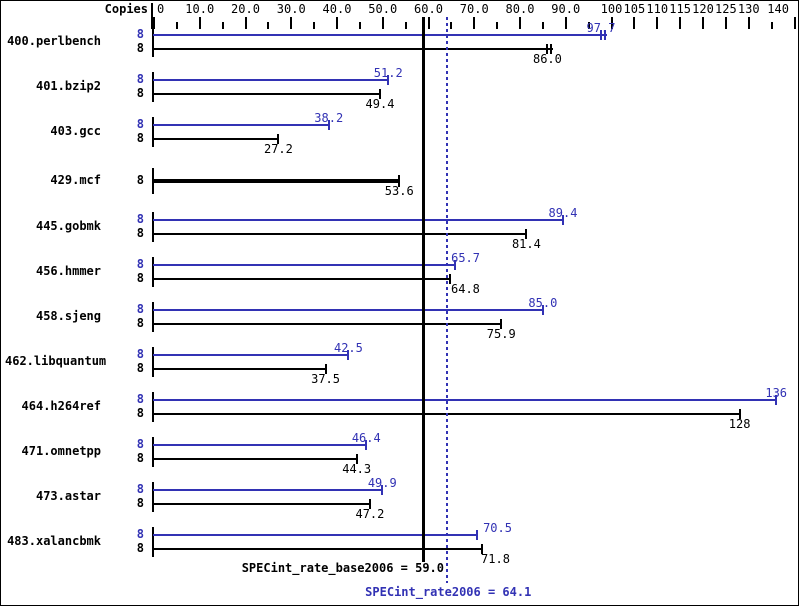 The height and width of the screenshot is (606, 799). What do you see at coordinates (739, 424) in the screenshot?
I see `value-label-base: 128` at bounding box center [739, 424].